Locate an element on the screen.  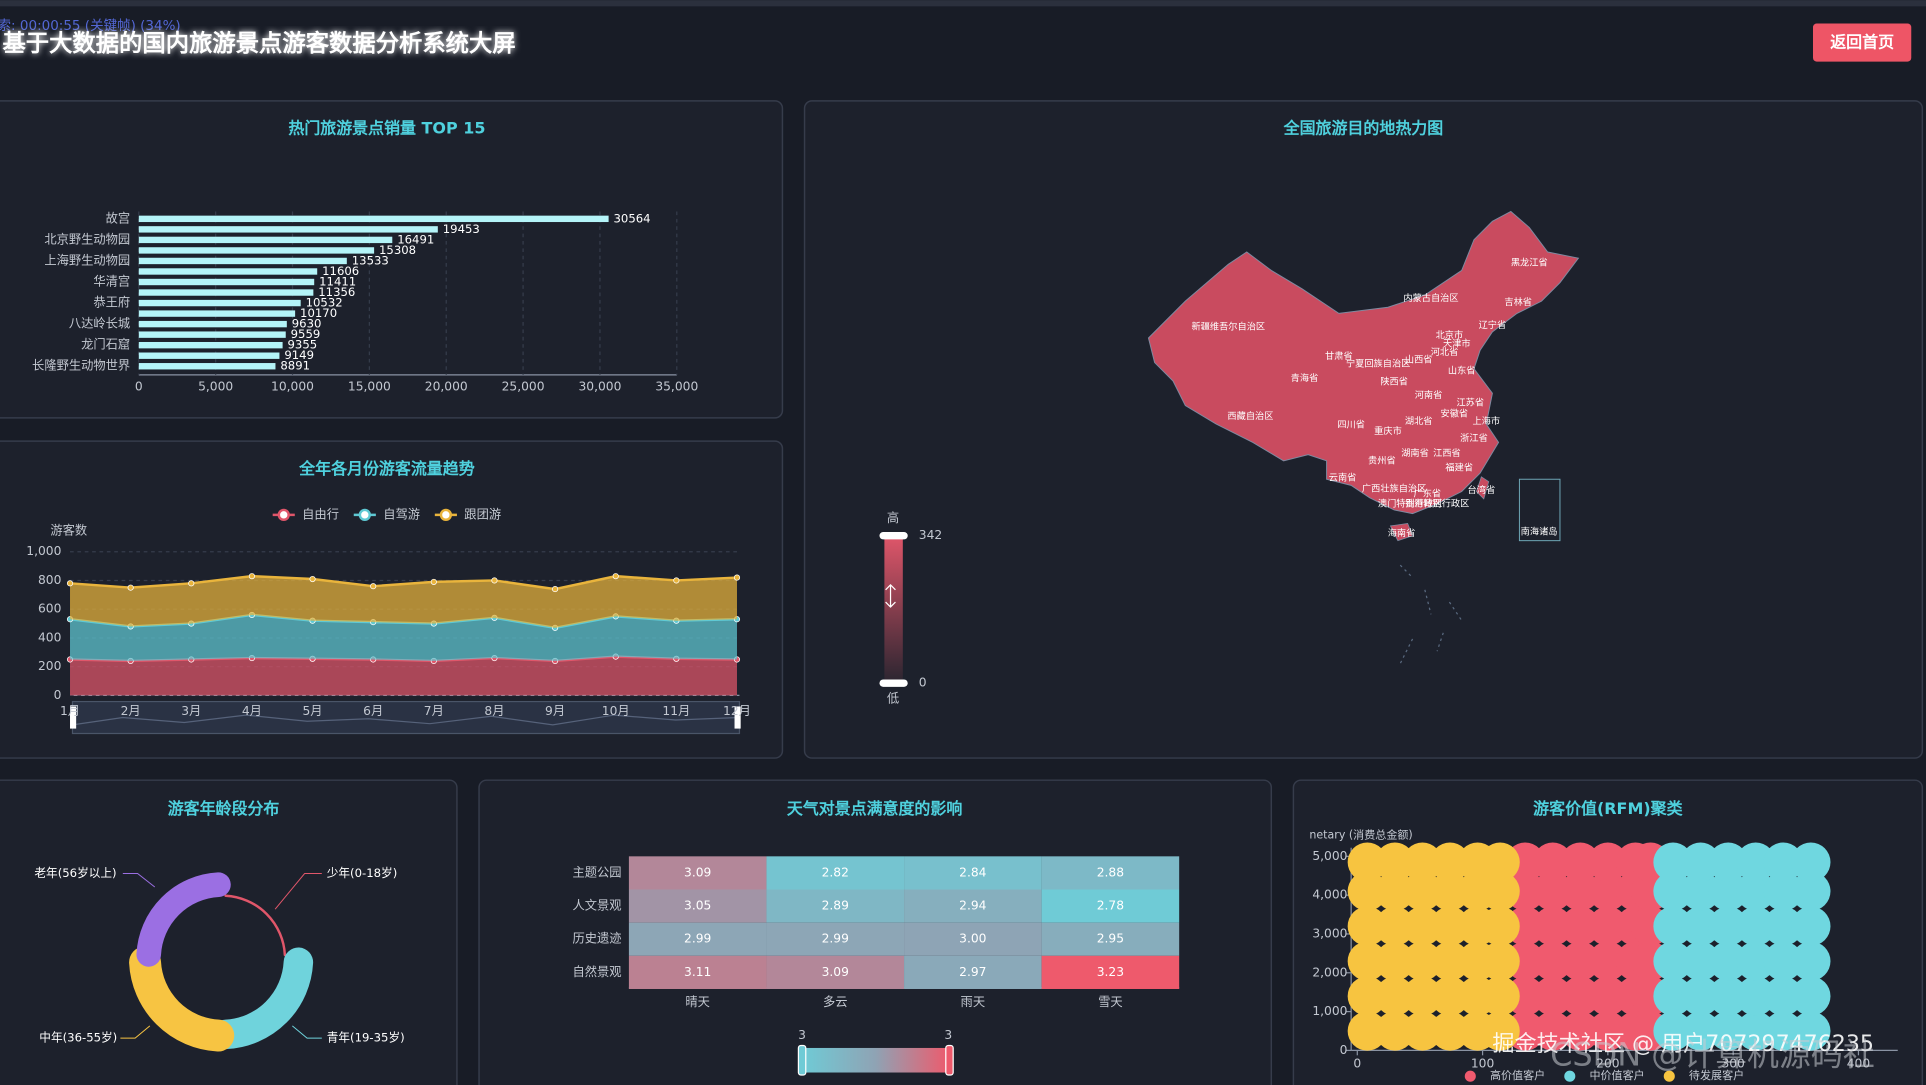
region-label: 云南省 is located at coordinates (1343, 478).